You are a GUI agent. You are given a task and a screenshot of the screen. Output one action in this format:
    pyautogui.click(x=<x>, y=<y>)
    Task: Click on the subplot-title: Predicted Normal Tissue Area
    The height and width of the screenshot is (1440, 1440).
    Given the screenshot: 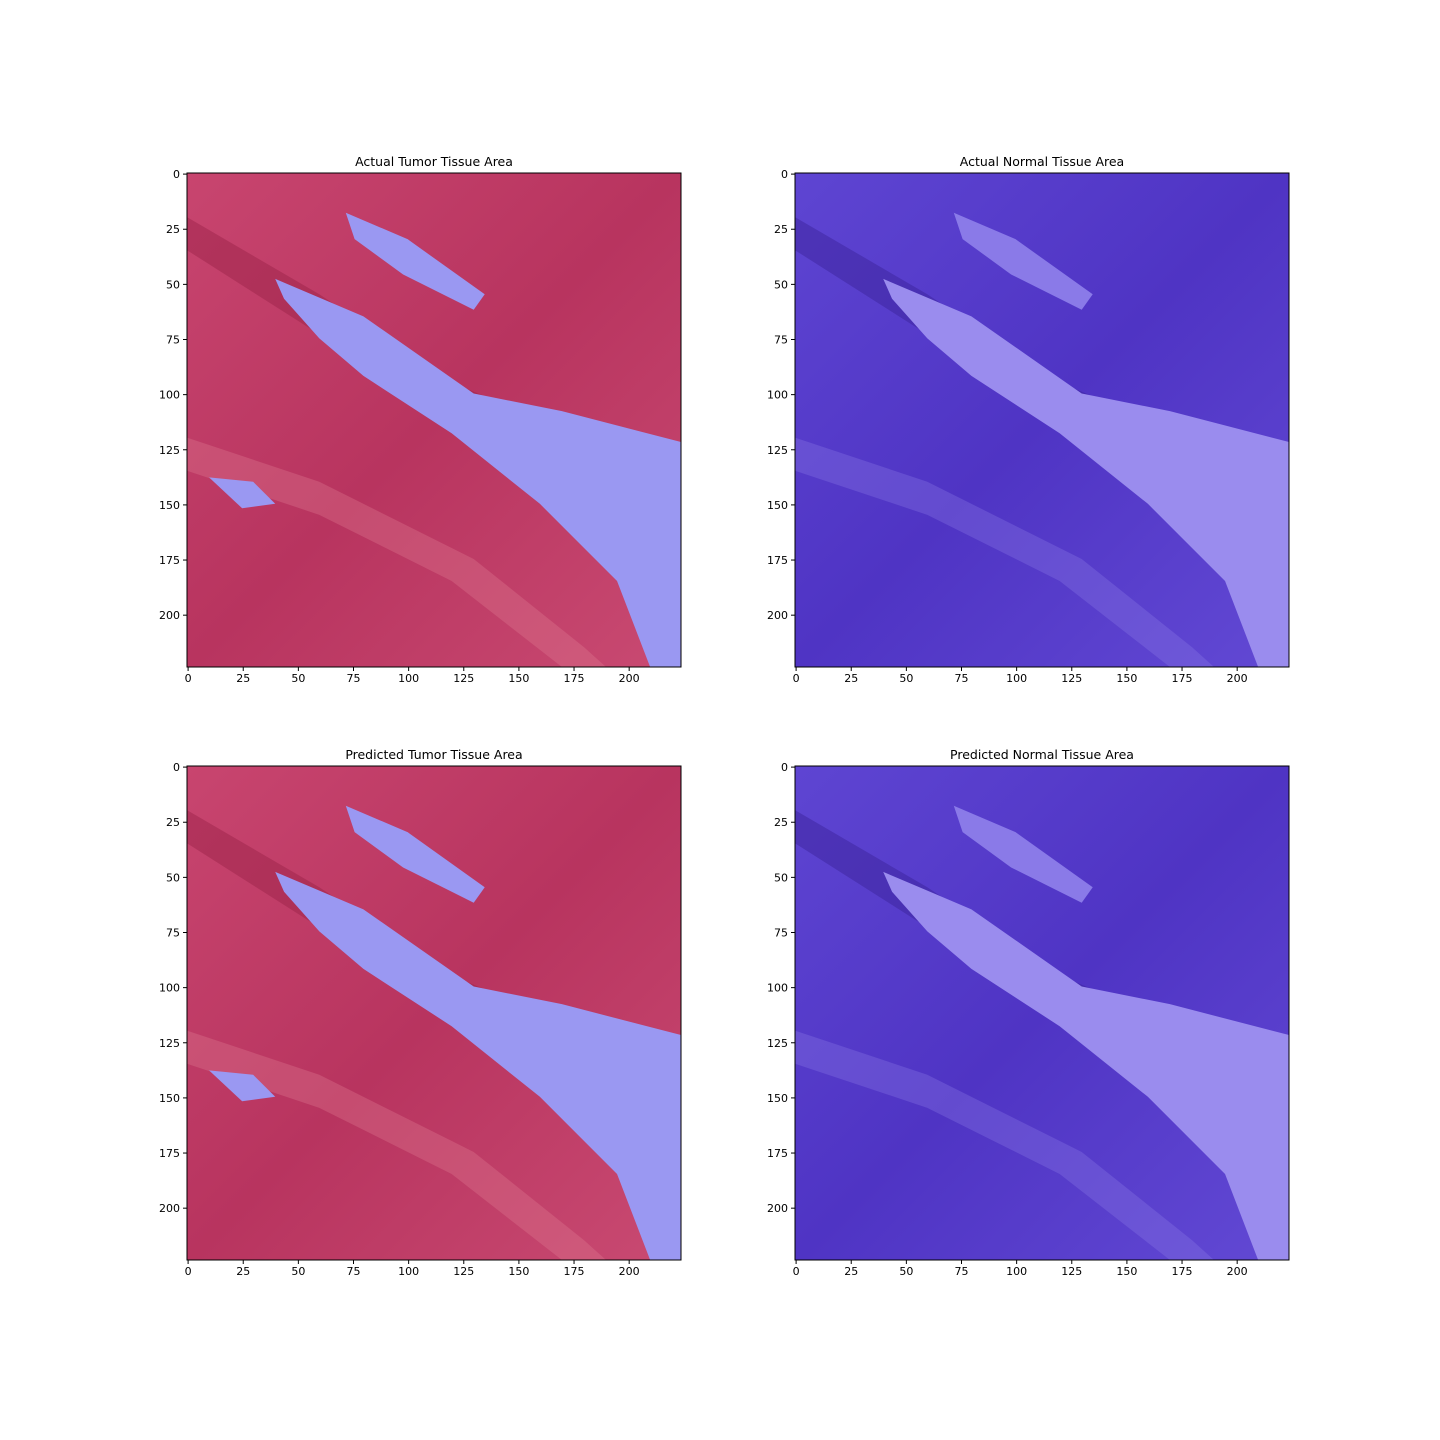 What is the action you would take?
    pyautogui.click(x=1042, y=754)
    